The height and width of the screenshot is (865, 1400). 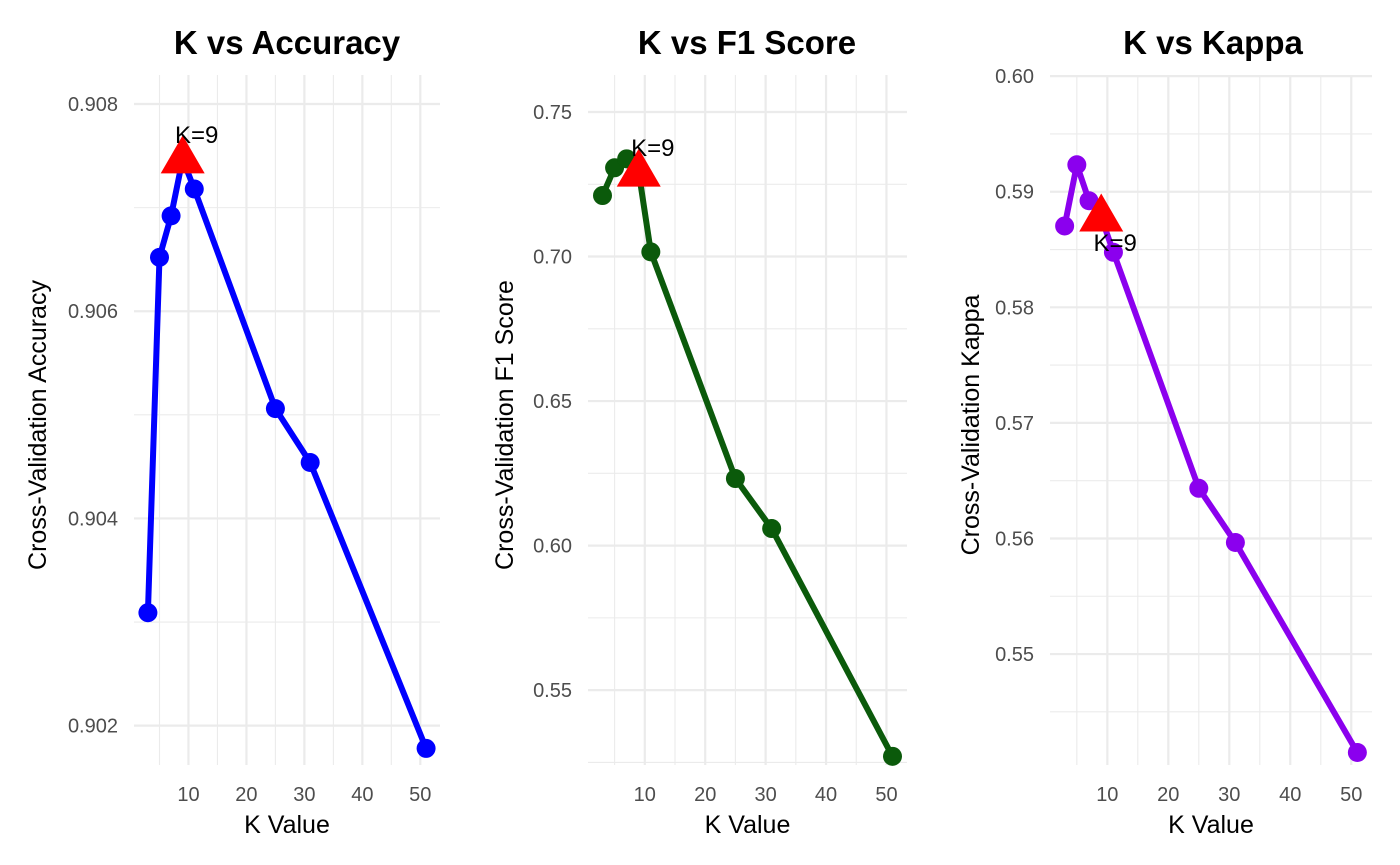 What do you see at coordinates (552, 402) in the screenshot?
I see `y-tick-label: 0.65` at bounding box center [552, 402].